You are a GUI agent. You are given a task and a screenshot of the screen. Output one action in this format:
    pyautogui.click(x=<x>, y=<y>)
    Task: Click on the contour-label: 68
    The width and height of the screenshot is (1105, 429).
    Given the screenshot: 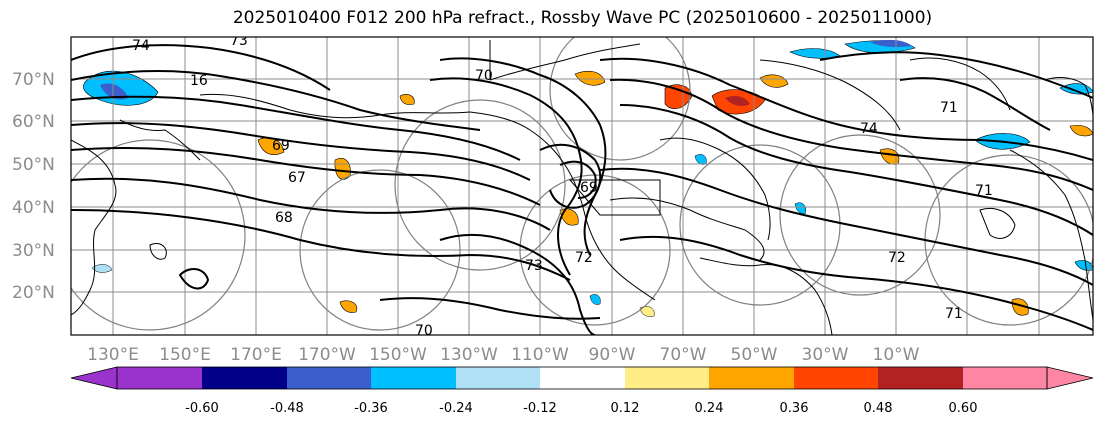 What is the action you would take?
    pyautogui.click(x=284, y=218)
    